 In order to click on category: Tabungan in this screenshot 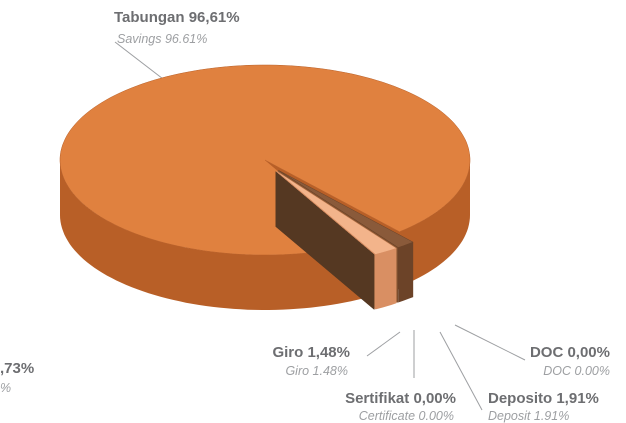, I will do `click(149, 17)`.